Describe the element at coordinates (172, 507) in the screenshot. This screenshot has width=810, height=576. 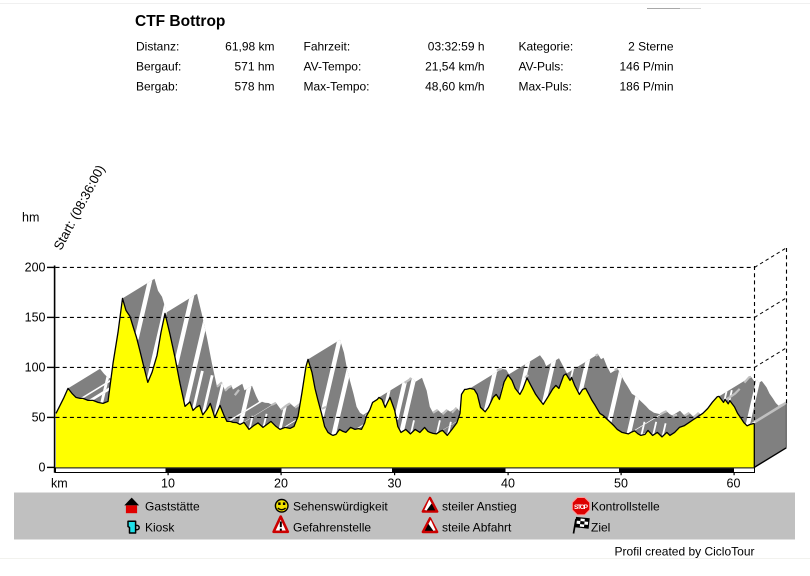
I see `svg-text: Gaststätte` at that location.